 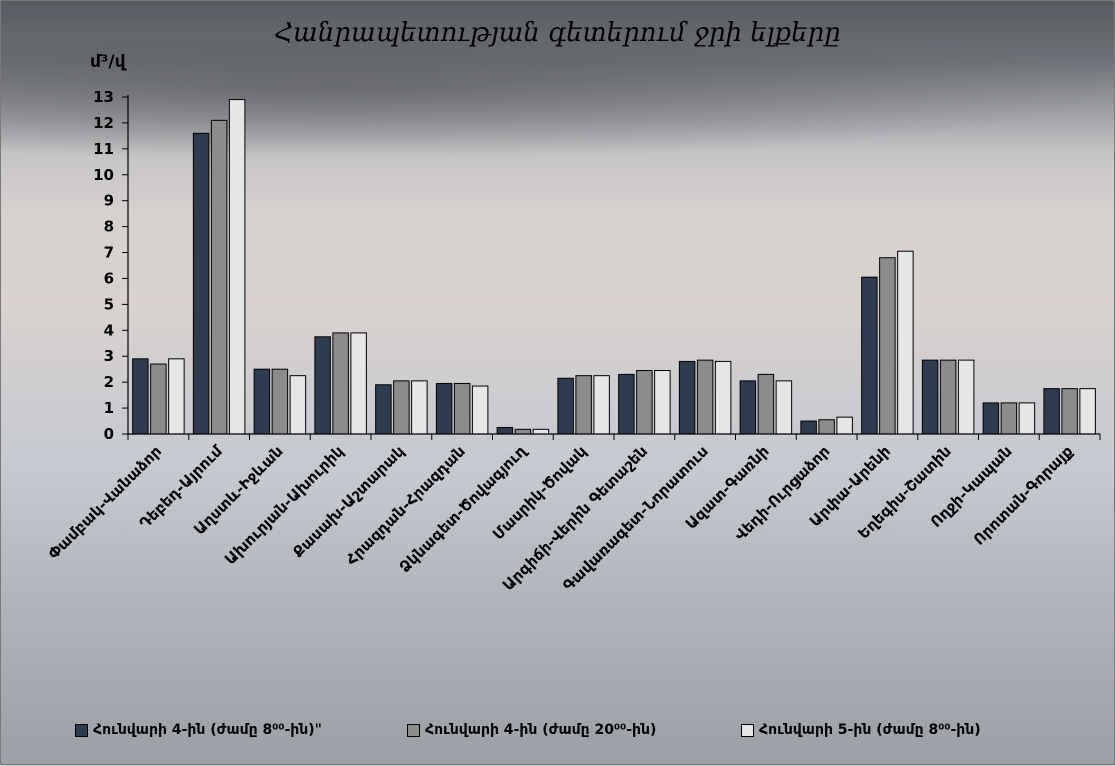 I want to click on bar-s2-c16, so click(x=1069, y=411).